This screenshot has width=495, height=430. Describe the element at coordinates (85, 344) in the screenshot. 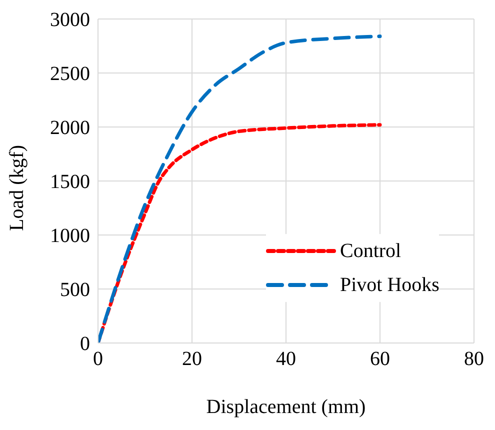

I see `y-tick-label: 0` at that location.